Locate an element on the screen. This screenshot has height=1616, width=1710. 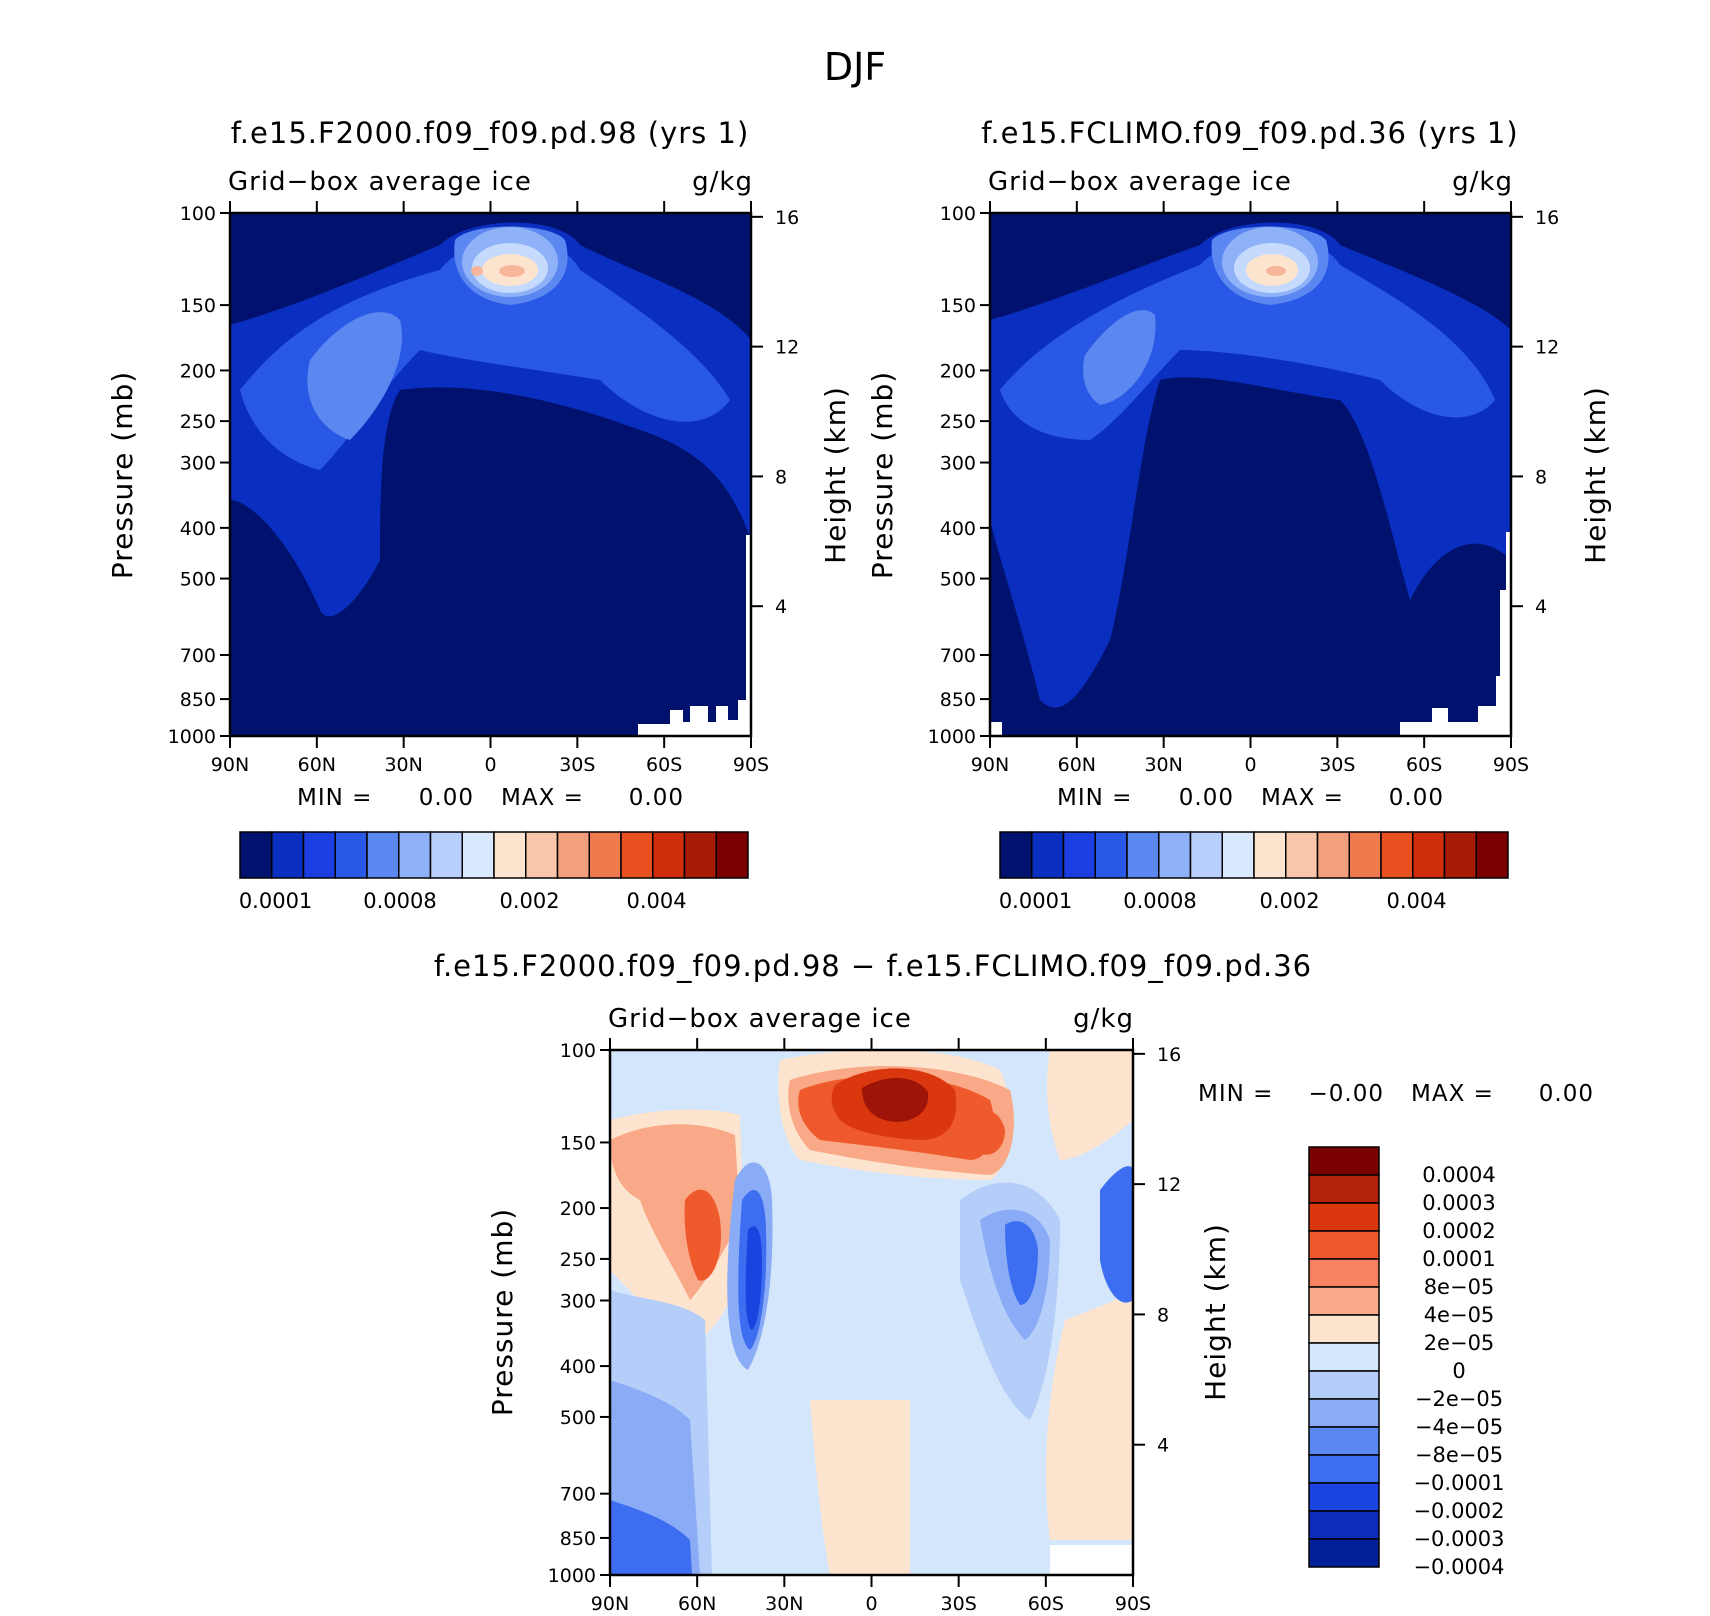
panel-subtitle: f.e15.F2000.f09_f09.pd.98 (yrs 1) is located at coordinates (490, 133).